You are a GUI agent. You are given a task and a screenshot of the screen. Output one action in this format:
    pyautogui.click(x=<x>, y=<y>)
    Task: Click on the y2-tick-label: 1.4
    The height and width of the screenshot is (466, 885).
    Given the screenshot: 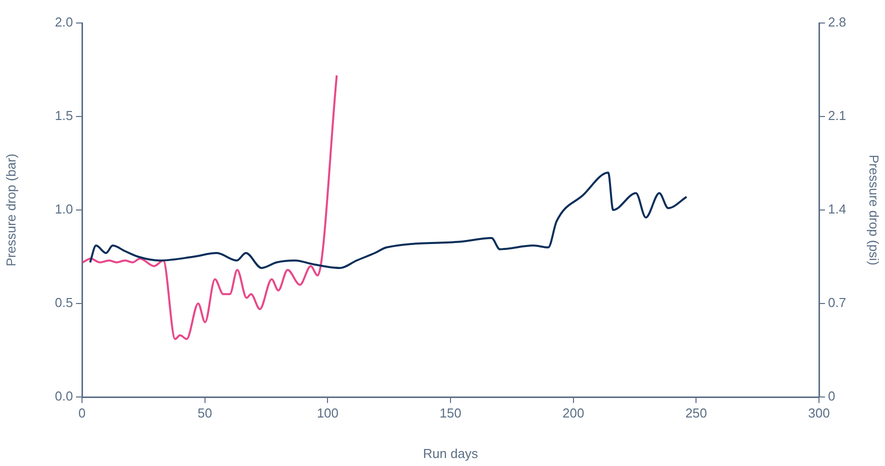 What is the action you would take?
    pyautogui.click(x=837, y=209)
    